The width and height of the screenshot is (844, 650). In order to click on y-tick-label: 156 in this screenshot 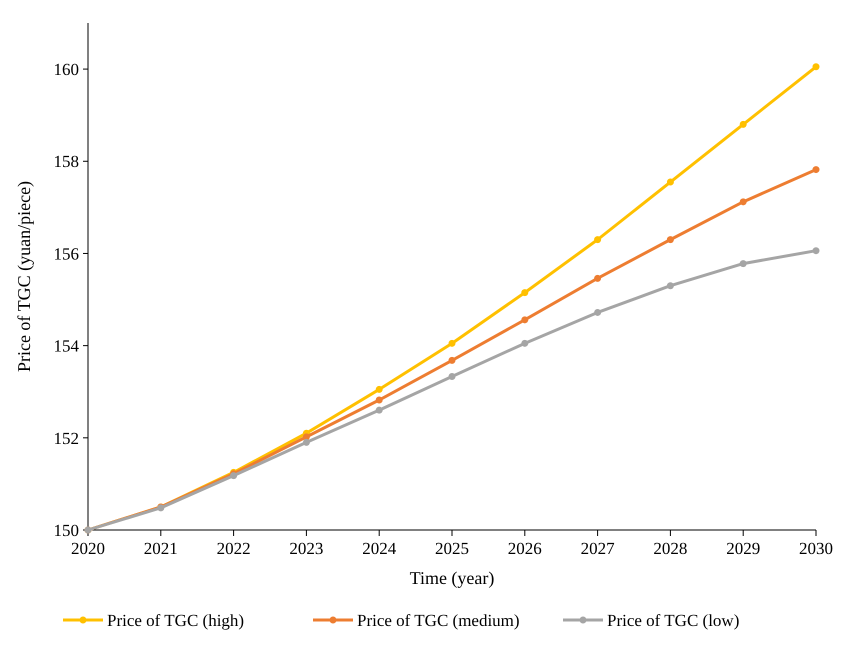, I will do `click(66, 254)`.